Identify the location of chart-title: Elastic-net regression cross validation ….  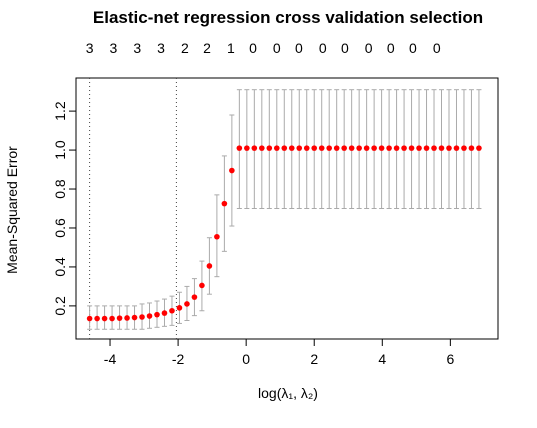
(288, 17).